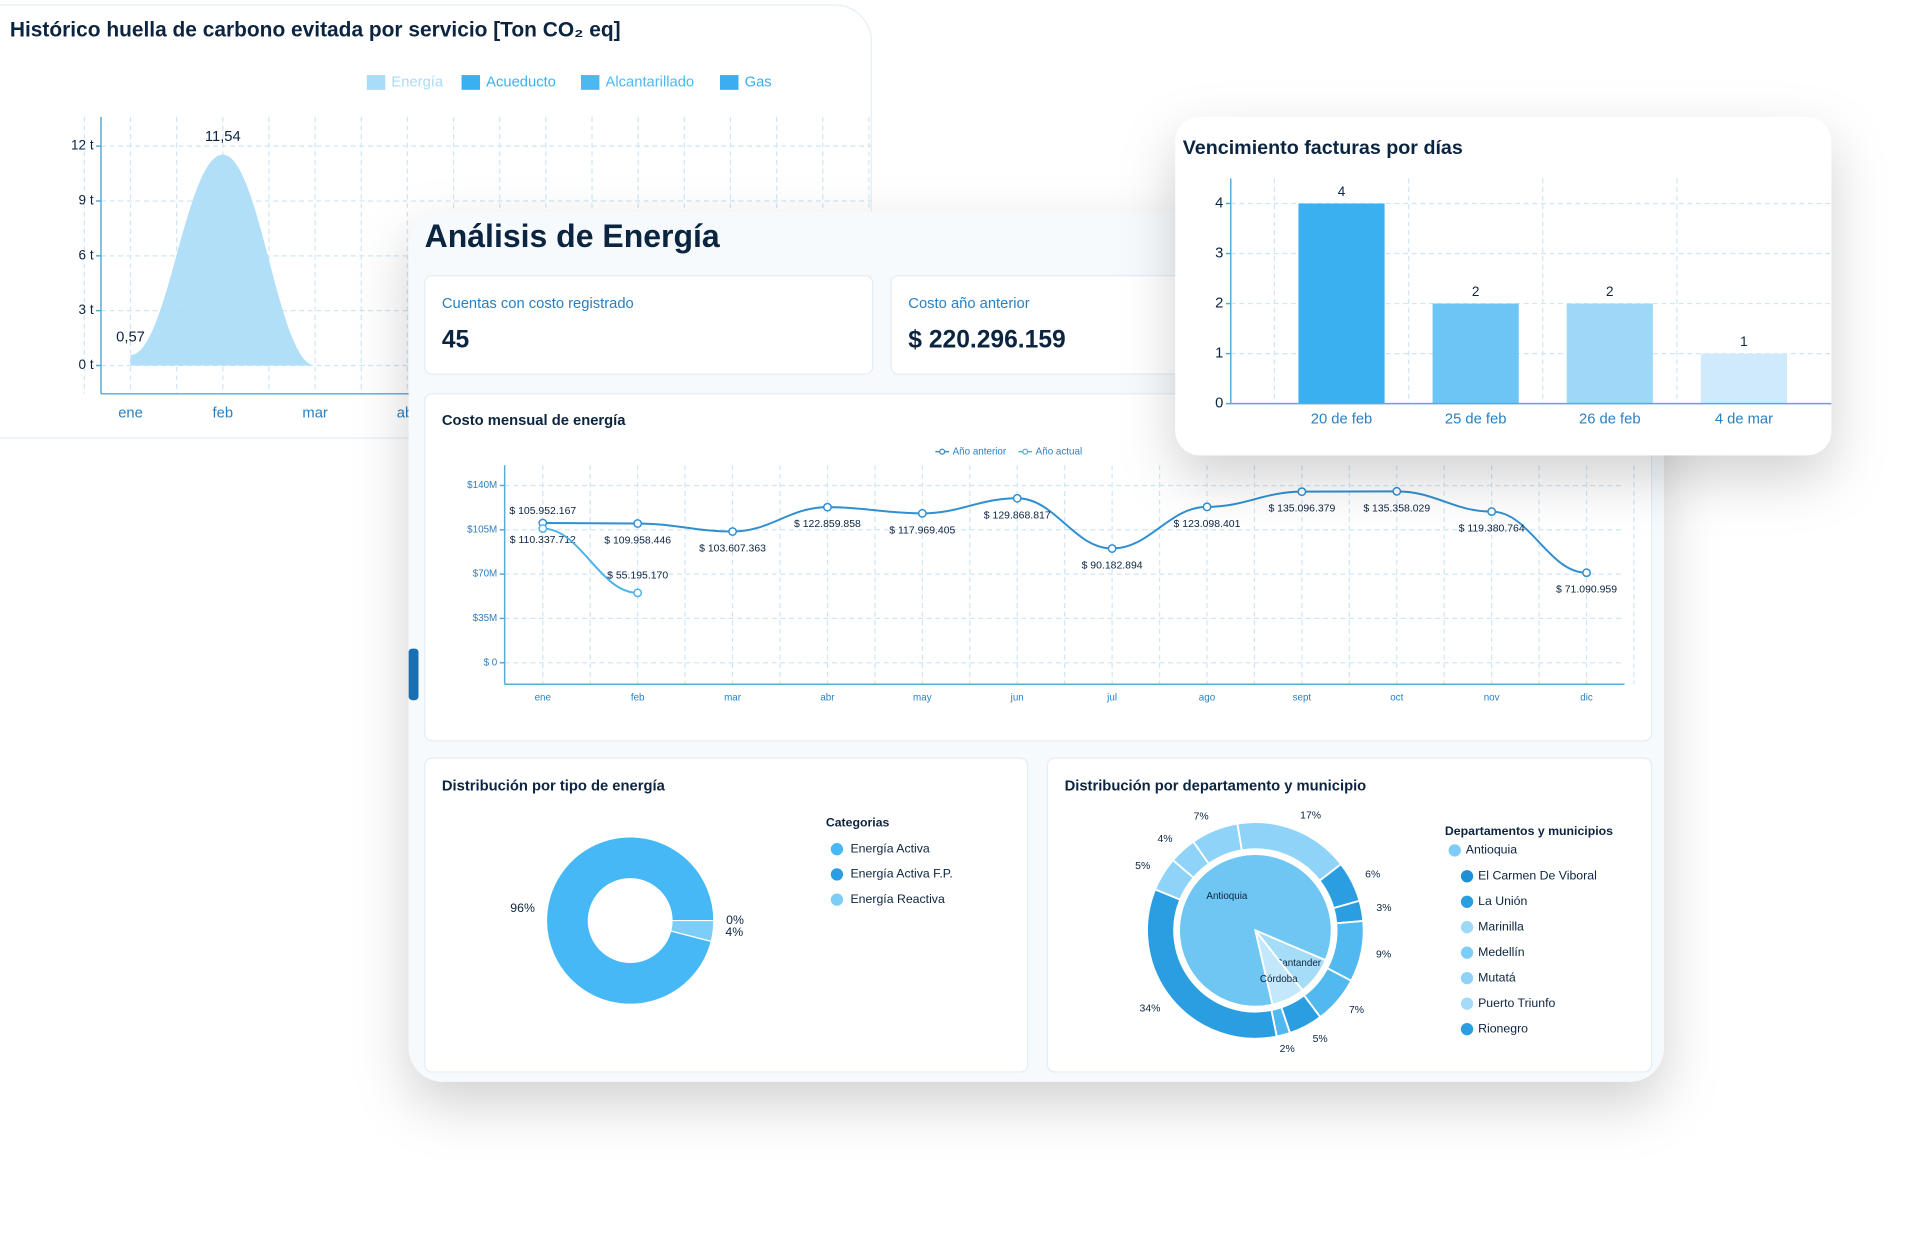 Image resolution: width=1920 pixels, height=1243 pixels. I want to click on legend-label: Antioquia, so click(1491, 850).